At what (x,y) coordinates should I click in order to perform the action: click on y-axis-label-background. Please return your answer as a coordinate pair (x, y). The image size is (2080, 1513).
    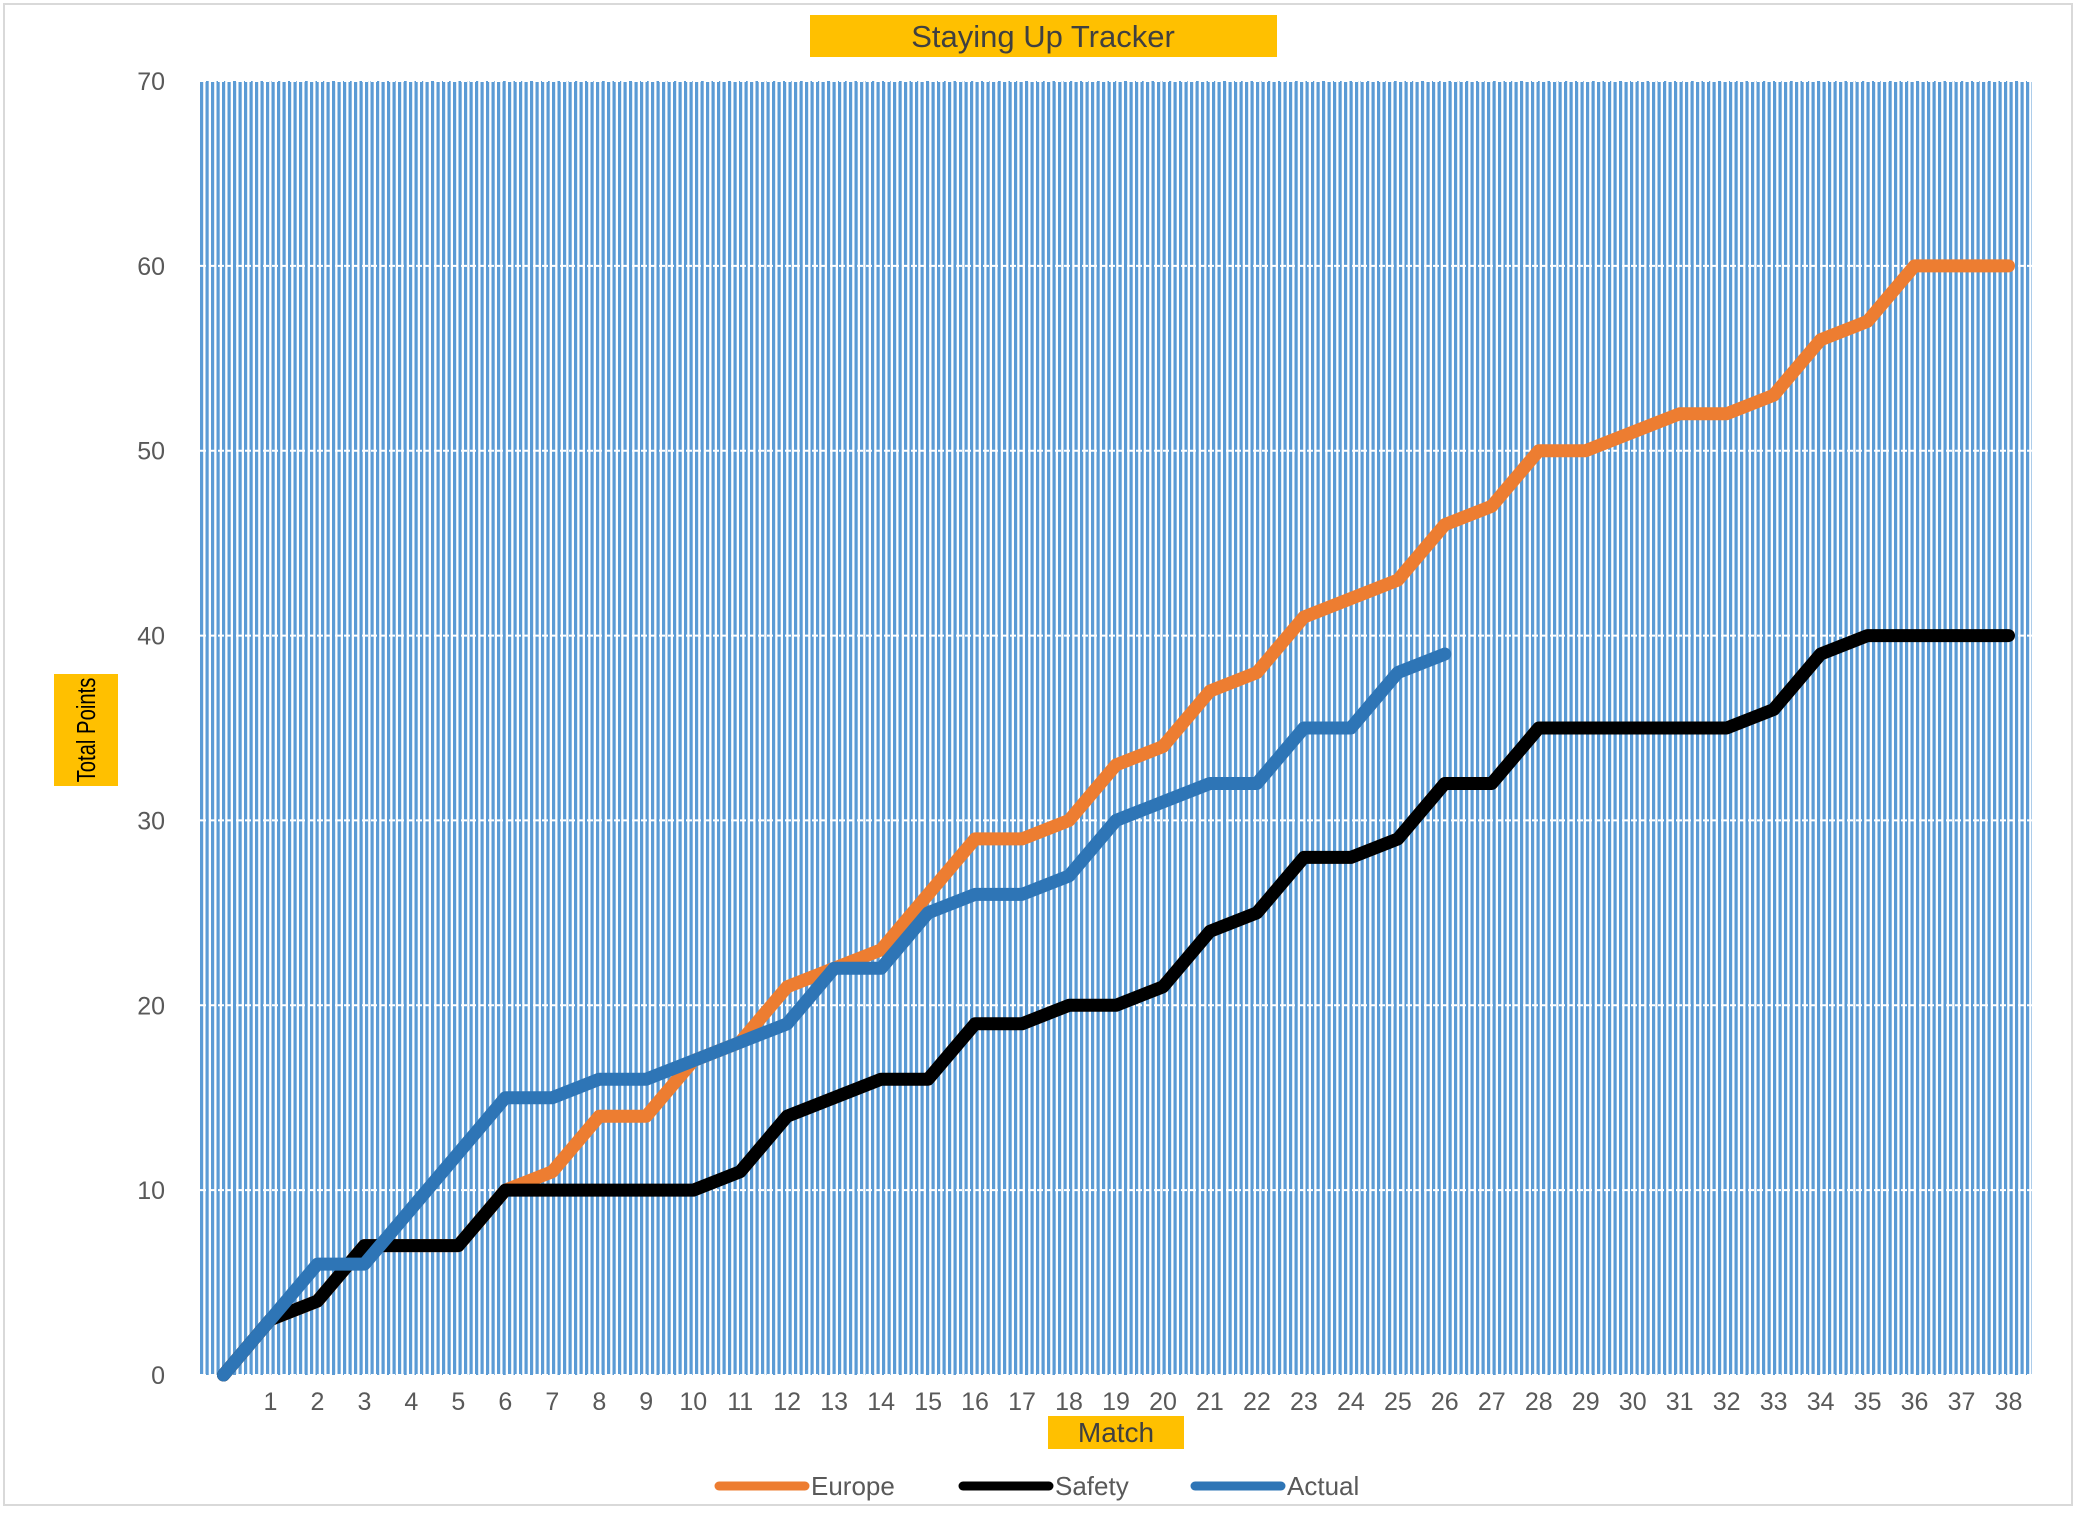
    Looking at the image, I should click on (86, 730).